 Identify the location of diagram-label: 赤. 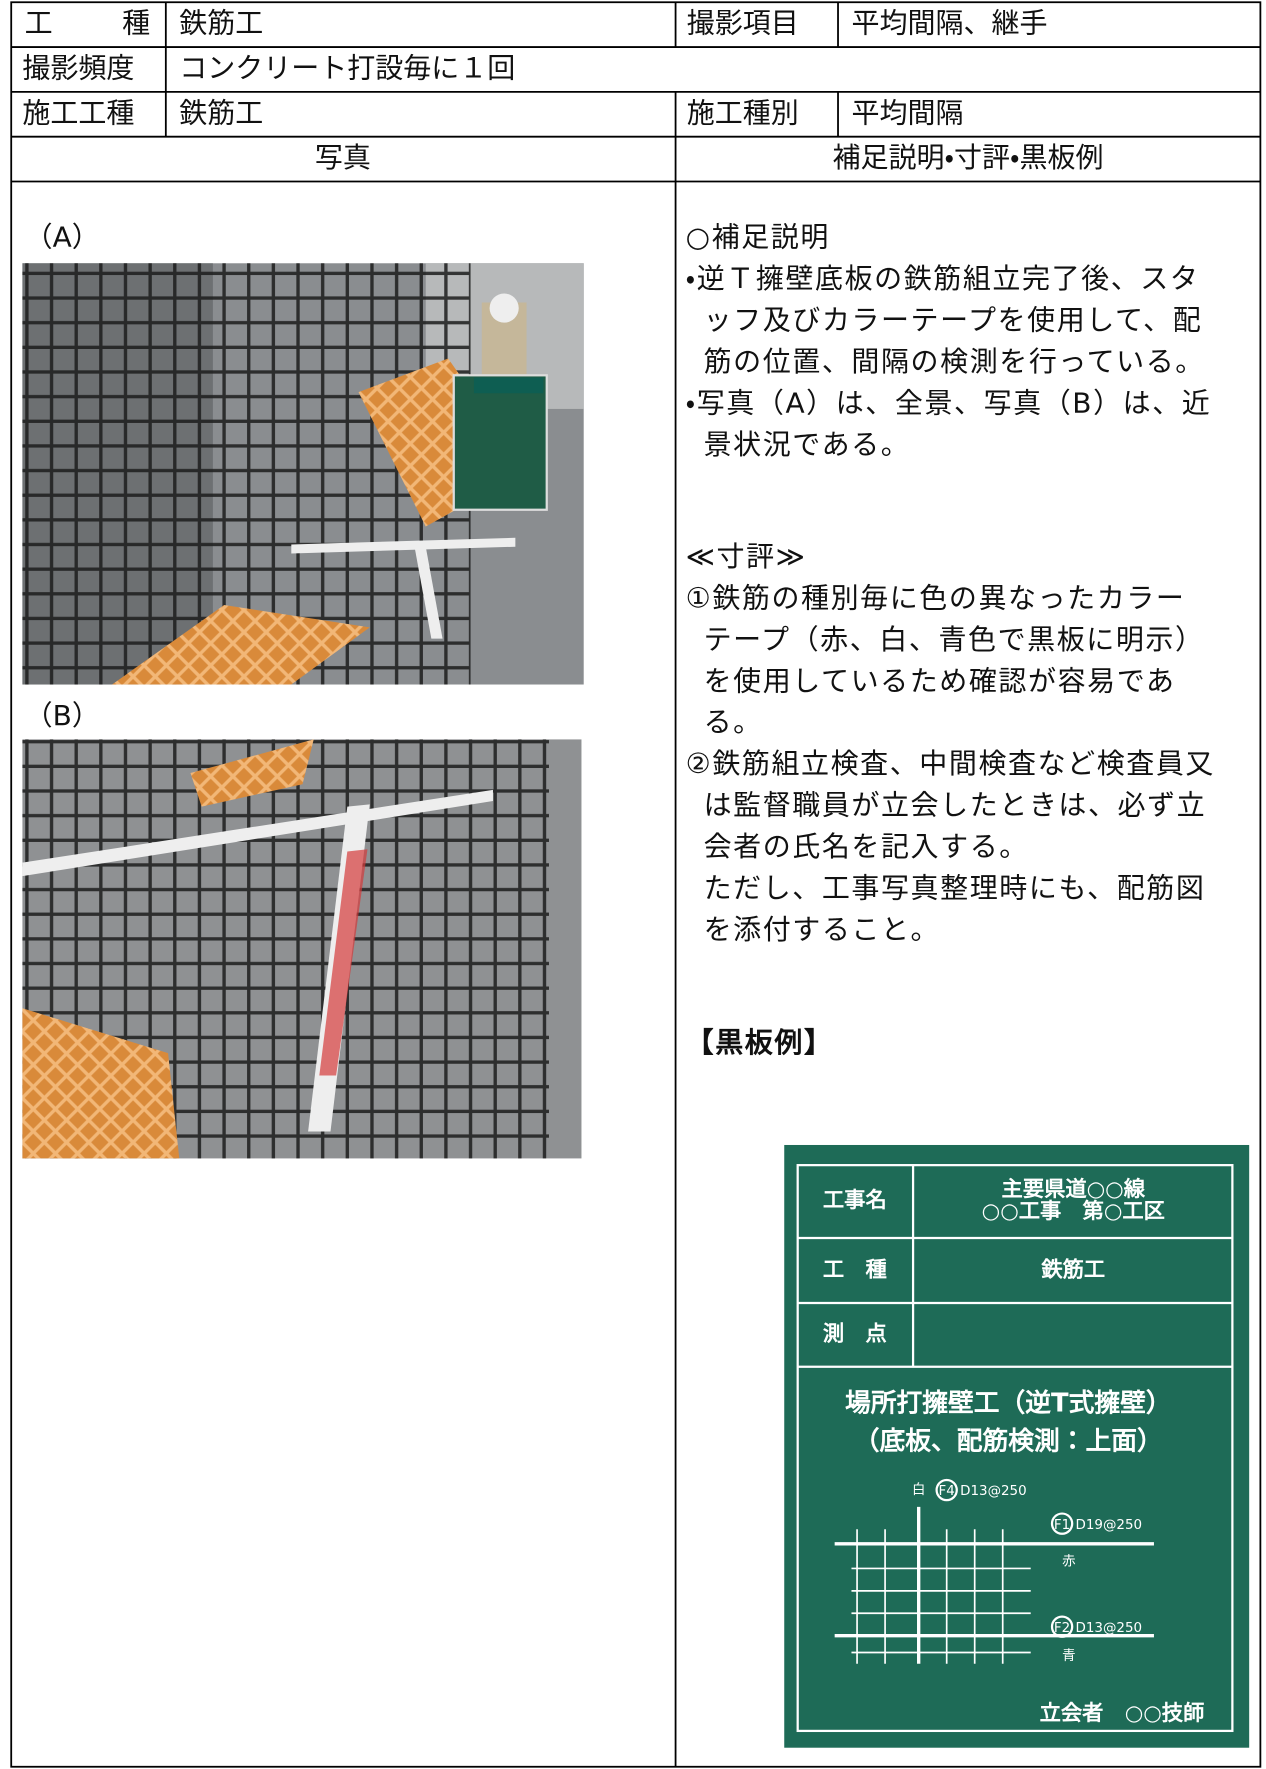
(1069, 1562).